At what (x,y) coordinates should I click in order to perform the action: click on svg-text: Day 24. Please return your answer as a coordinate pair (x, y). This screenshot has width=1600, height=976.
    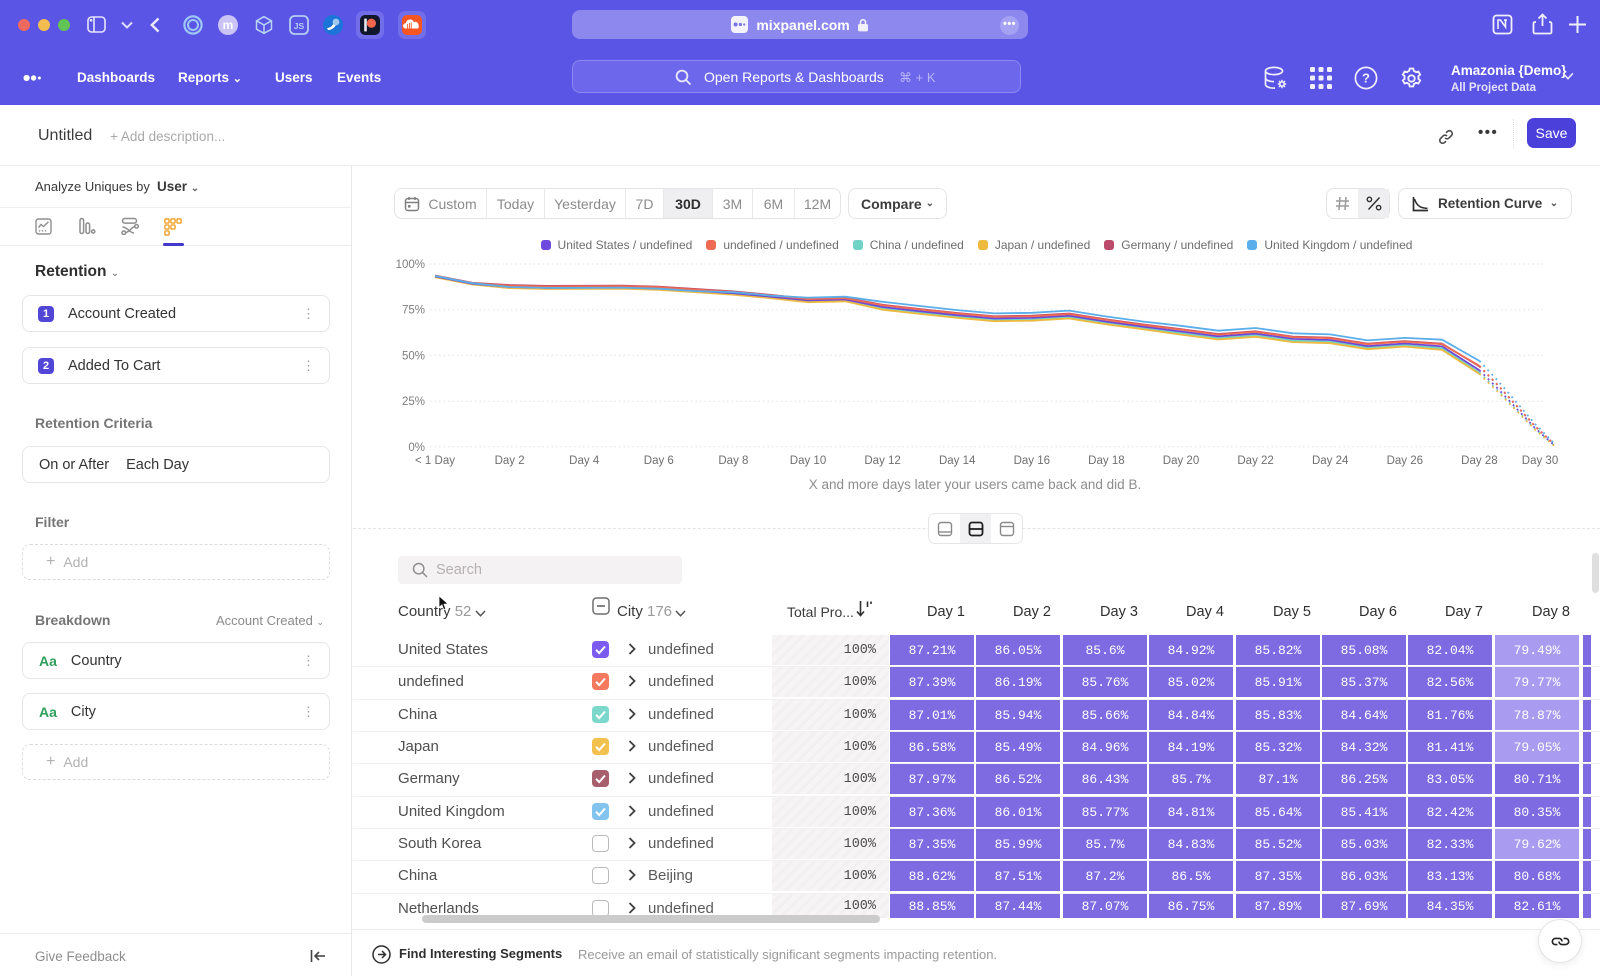
    Looking at the image, I should click on (1330, 461).